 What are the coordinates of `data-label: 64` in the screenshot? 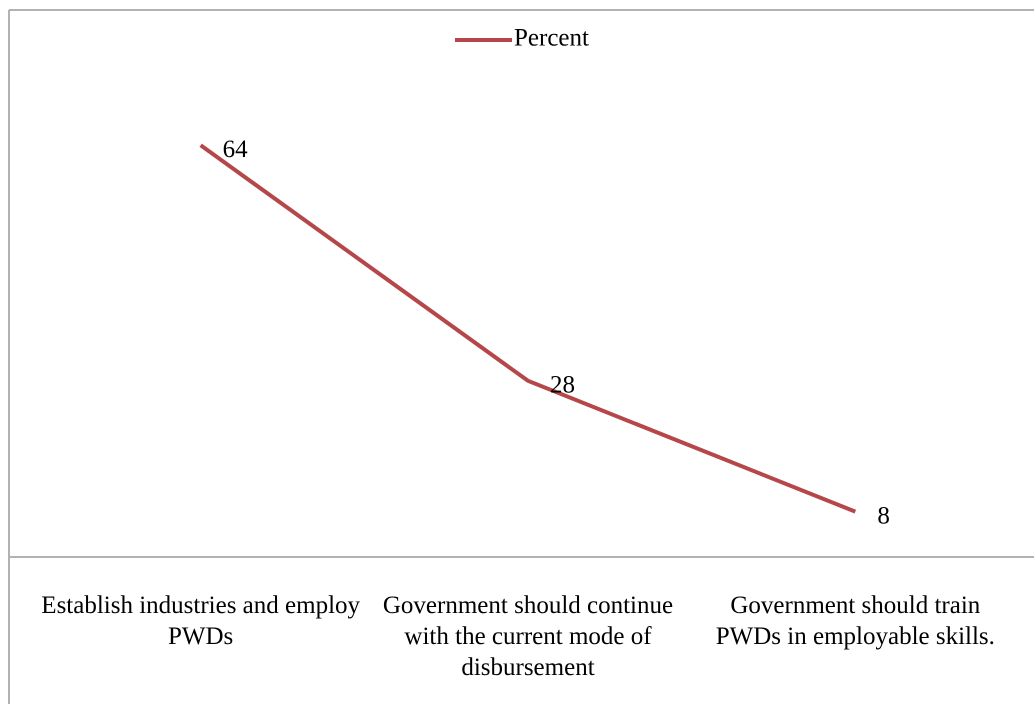 It's located at (236, 149).